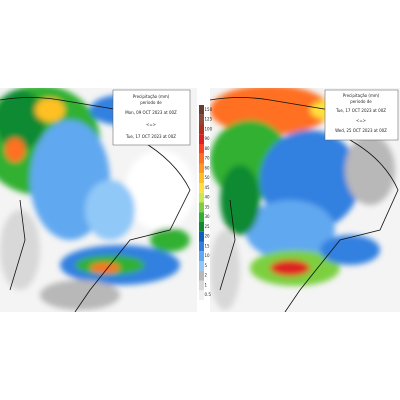 This screenshot has width=400, height=400. I want to click on colorbar-label: 80, so click(208, 148).